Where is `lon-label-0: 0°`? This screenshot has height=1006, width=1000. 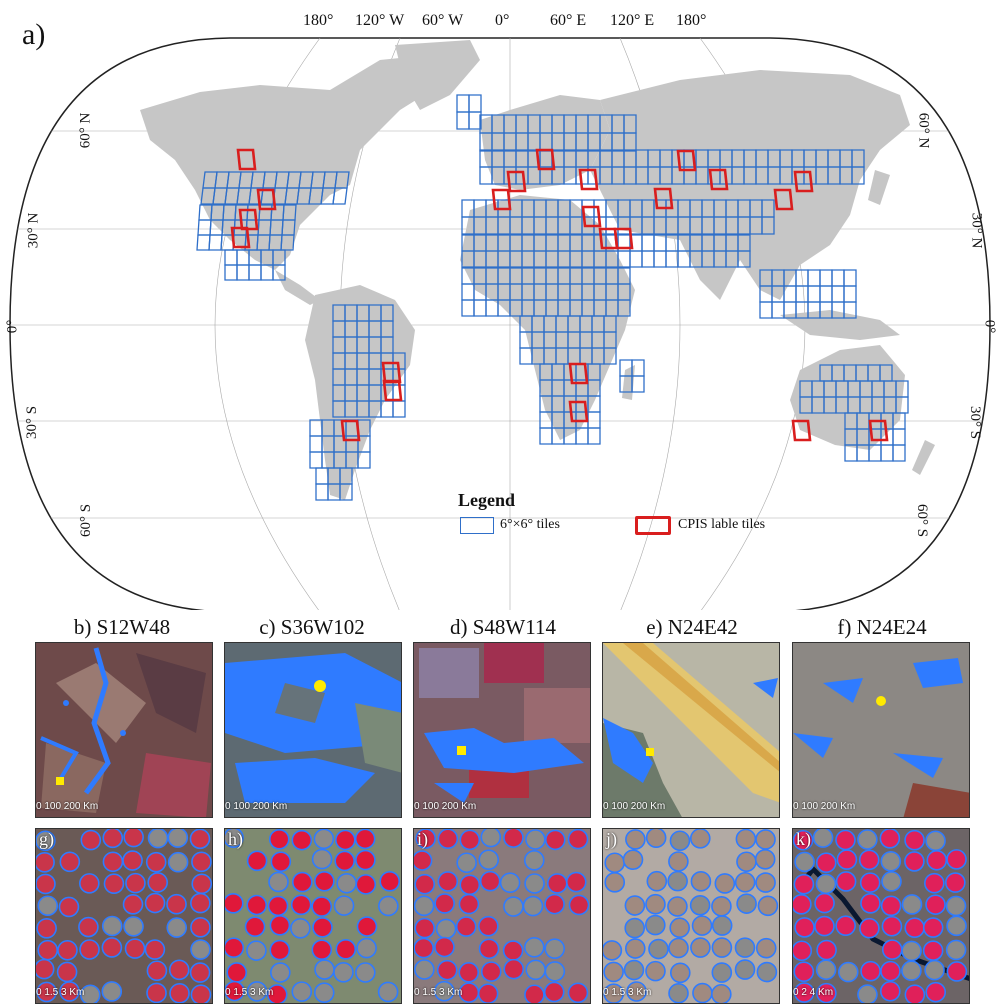
lon-label-0: 0° is located at coordinates (502, 20).